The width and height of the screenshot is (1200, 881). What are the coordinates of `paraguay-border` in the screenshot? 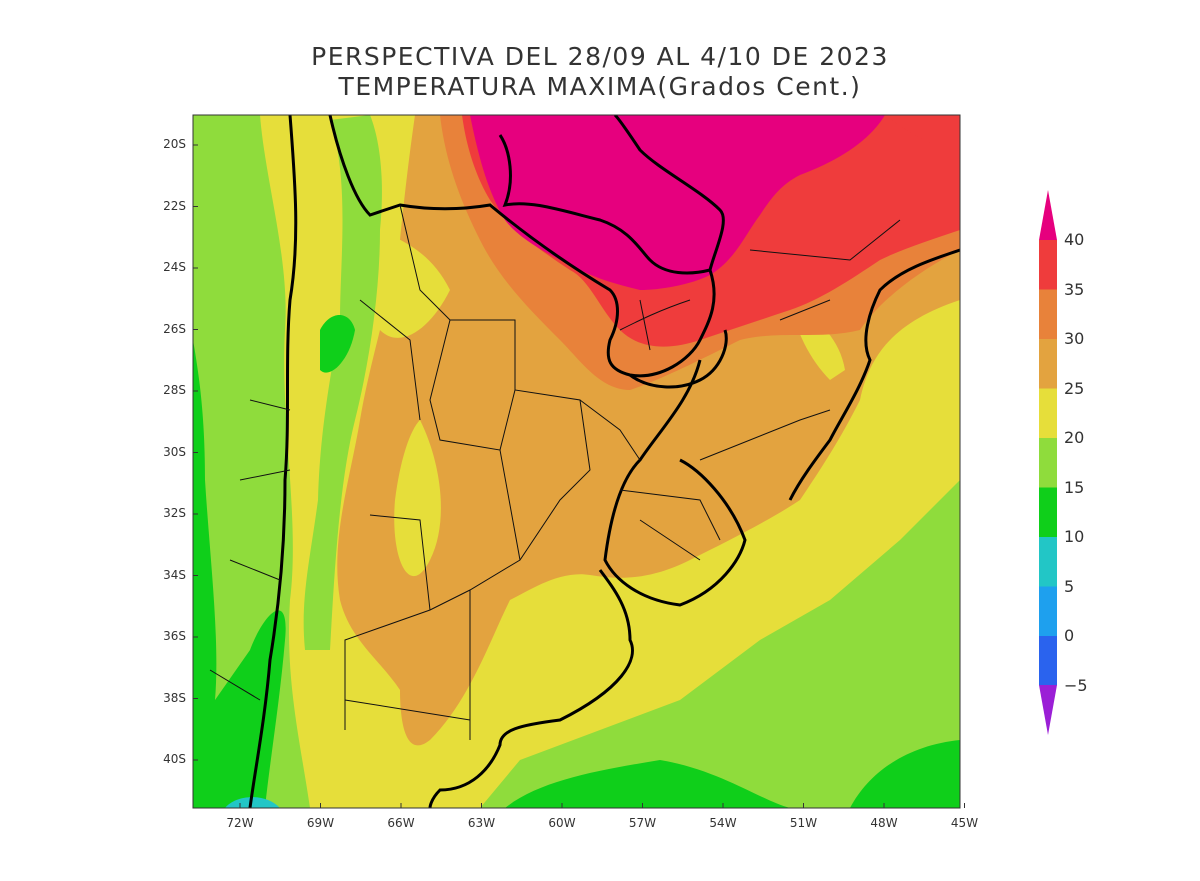 It's located at (611, 195).